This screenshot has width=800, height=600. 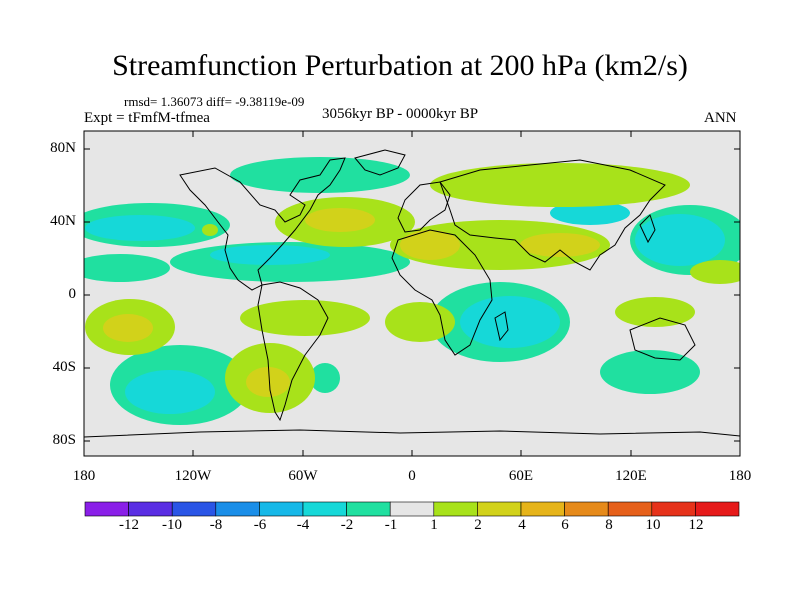 What do you see at coordinates (696, 525) in the screenshot?
I see `colorbar-label: 12` at bounding box center [696, 525].